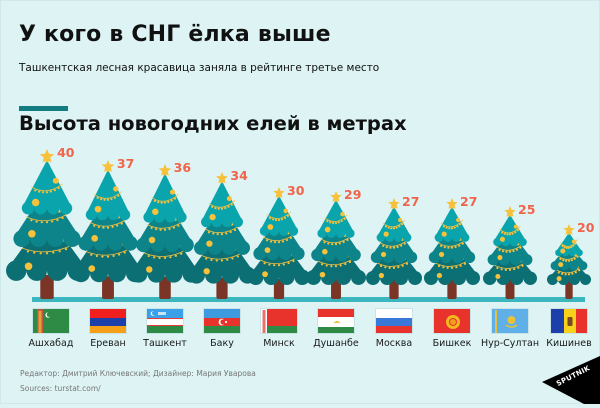 The height and width of the screenshot is (408, 600). Describe the element at coordinates (51, 321) in the screenshot. I see `flag-turkmenistan-icon` at that location.